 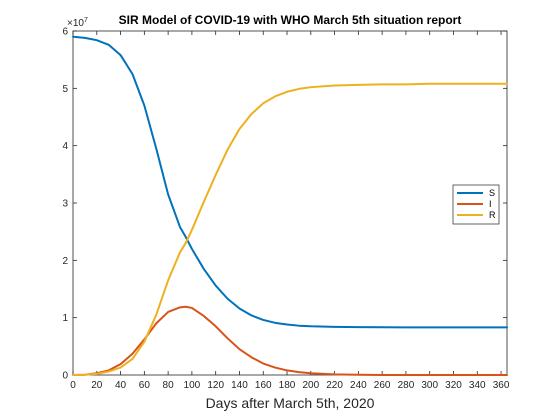 What do you see at coordinates (65, 32) in the screenshot?
I see `y-tick-label: 6` at bounding box center [65, 32].